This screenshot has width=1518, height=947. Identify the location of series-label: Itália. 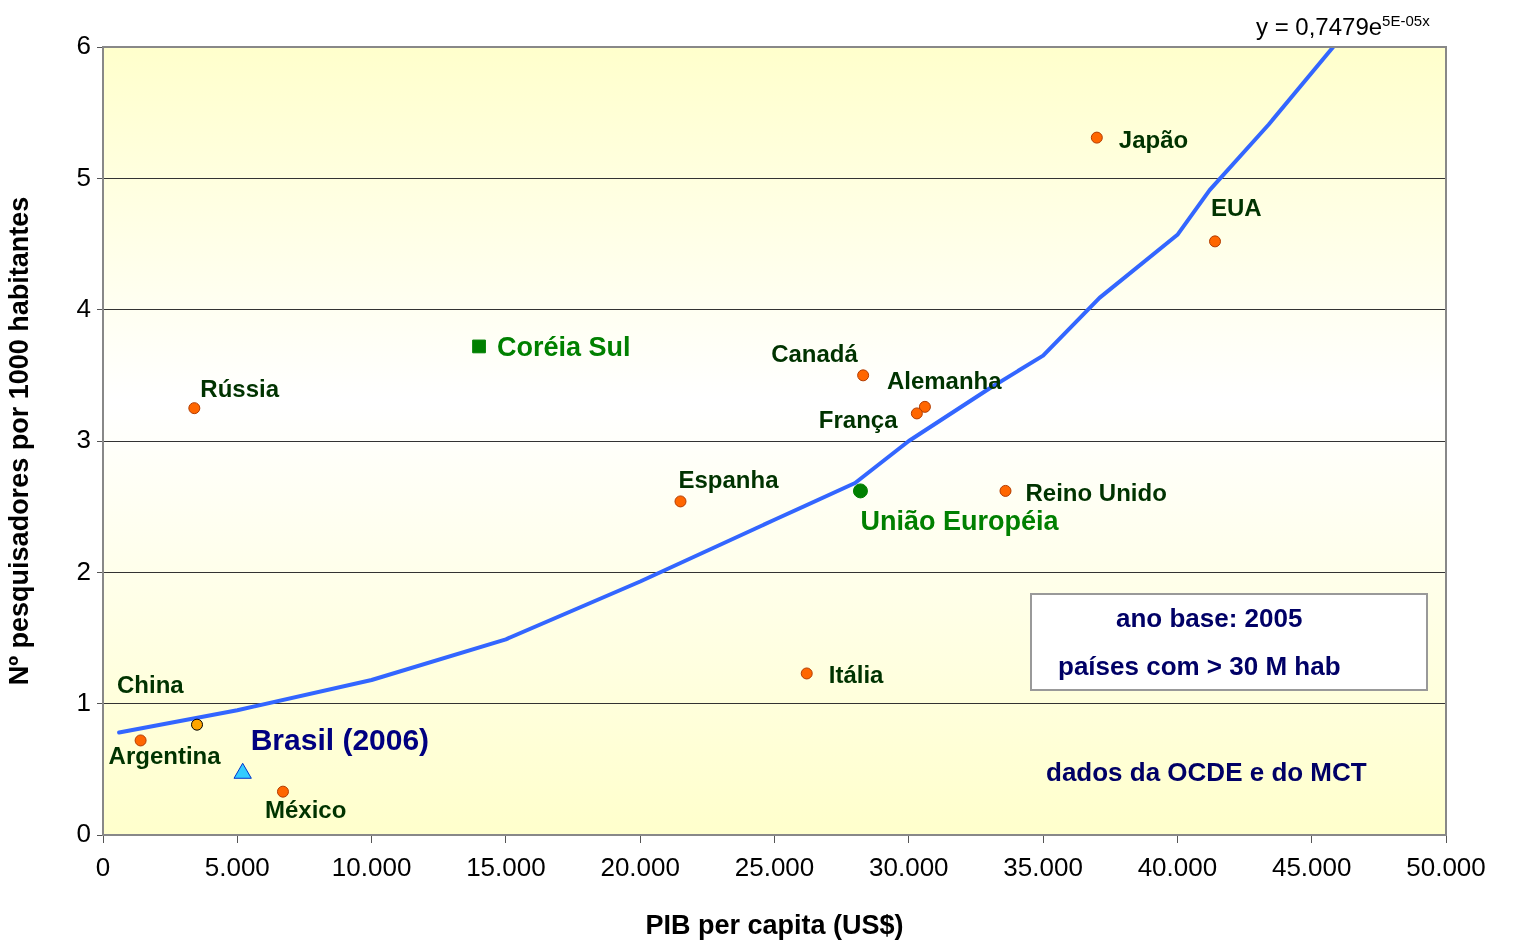
(856, 675).